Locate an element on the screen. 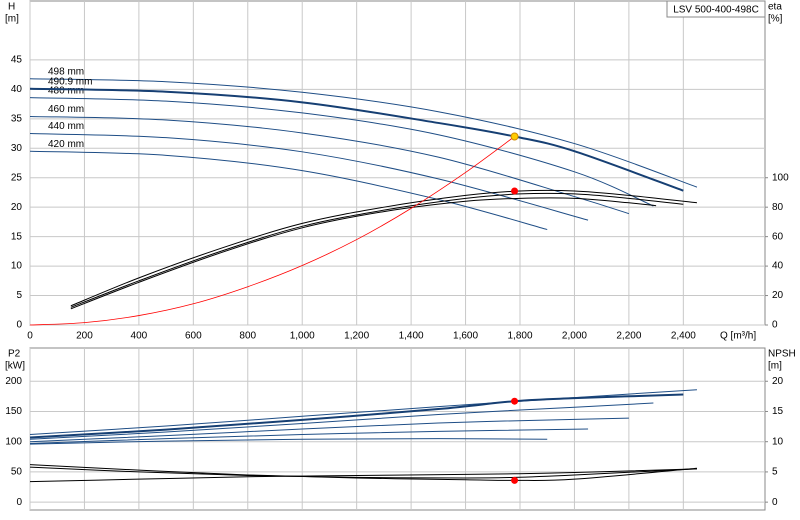 The width and height of the screenshot is (800, 520). y2-tick-label: 40 is located at coordinates (778, 266).